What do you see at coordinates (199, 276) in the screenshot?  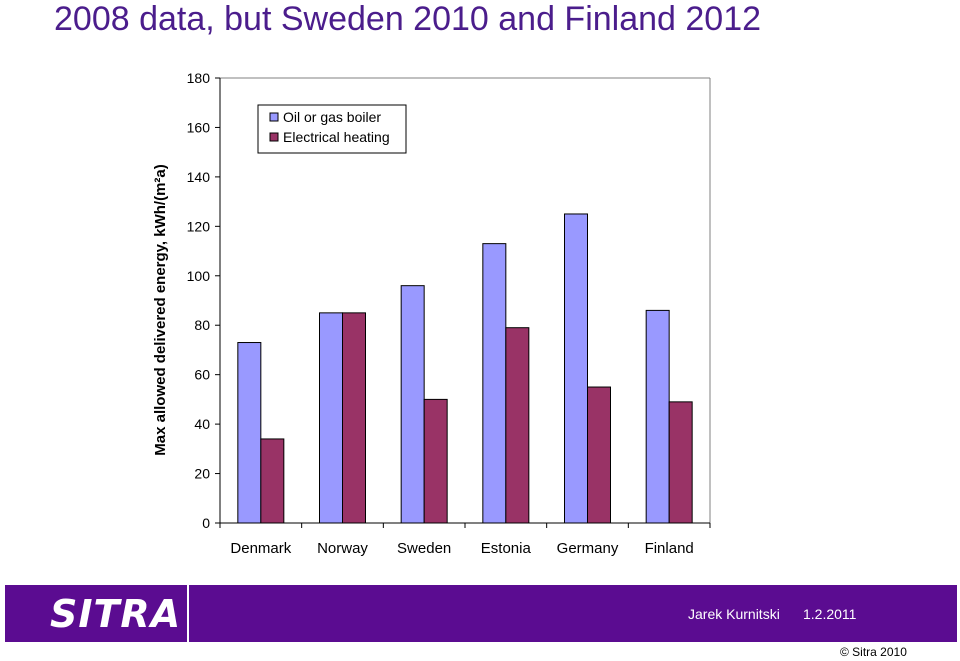 I see `y-tick-label: 100` at bounding box center [199, 276].